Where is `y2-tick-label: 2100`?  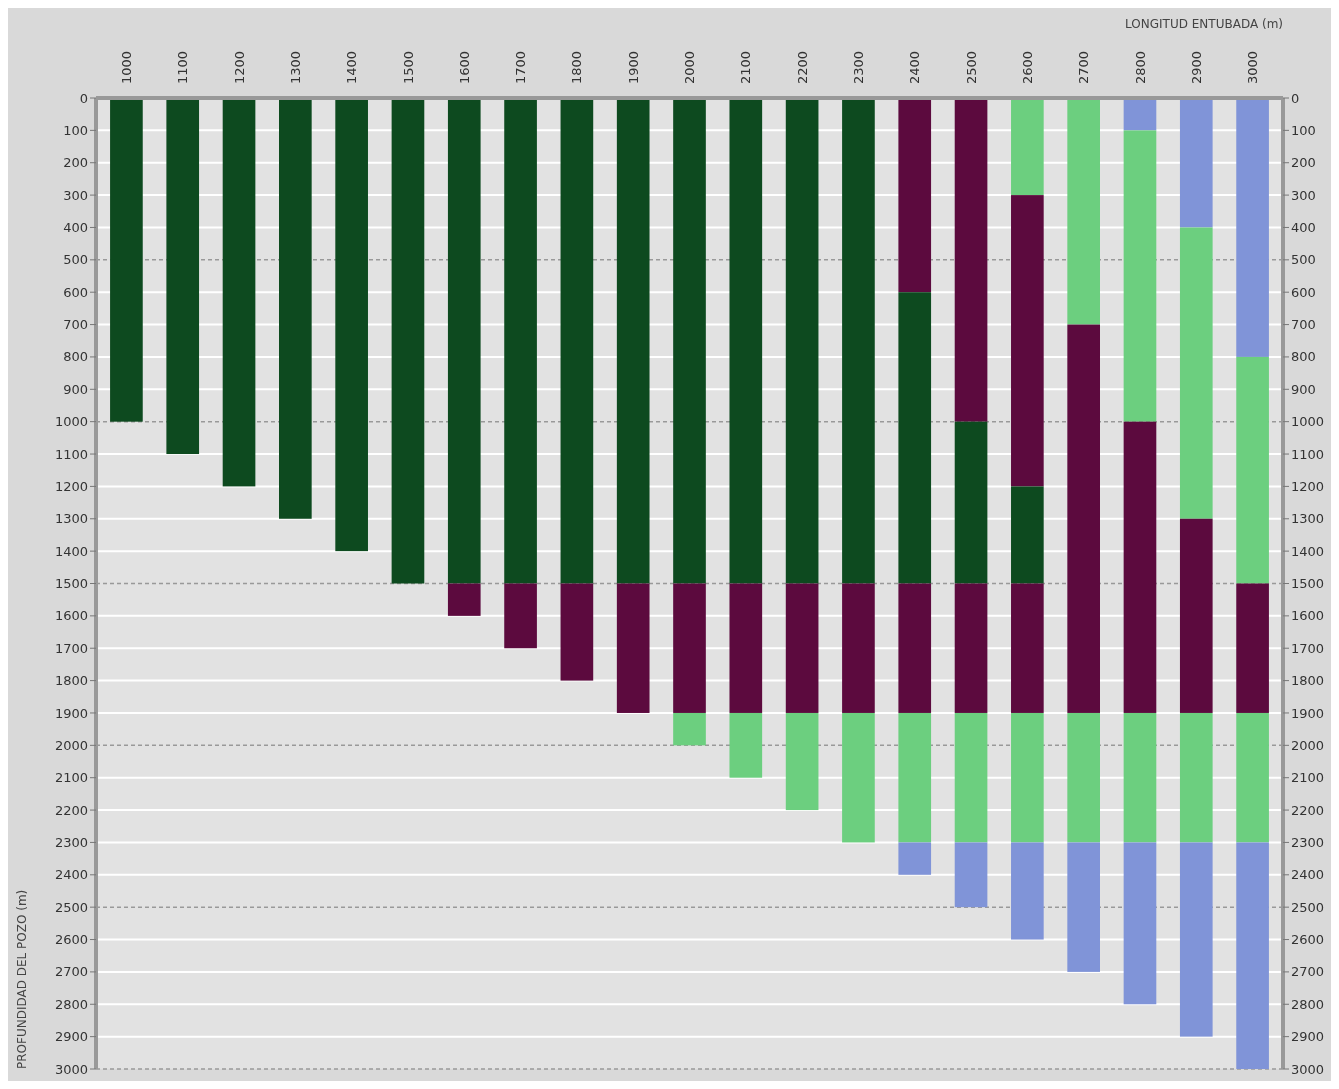 y2-tick-label: 2100 is located at coordinates (1308, 778).